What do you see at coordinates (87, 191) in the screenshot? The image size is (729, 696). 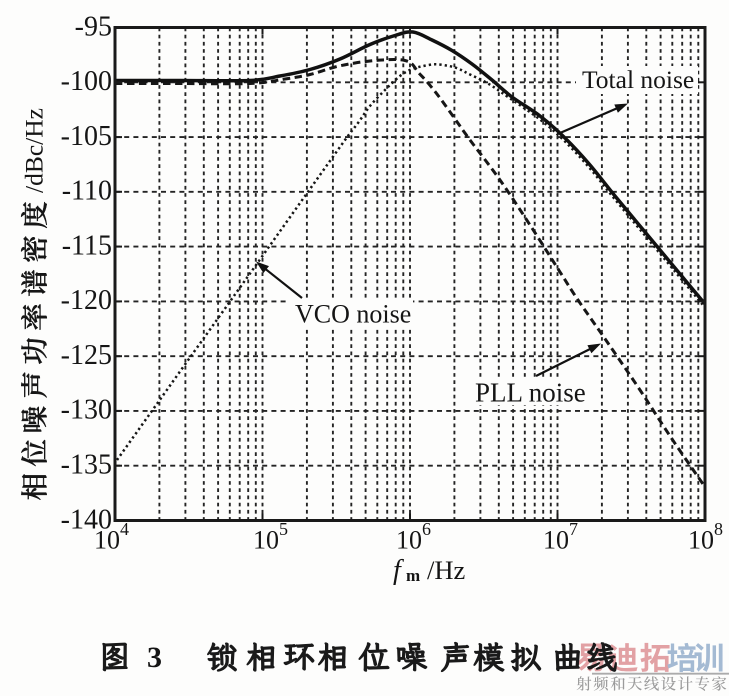 I see `svg-text: -110` at bounding box center [87, 191].